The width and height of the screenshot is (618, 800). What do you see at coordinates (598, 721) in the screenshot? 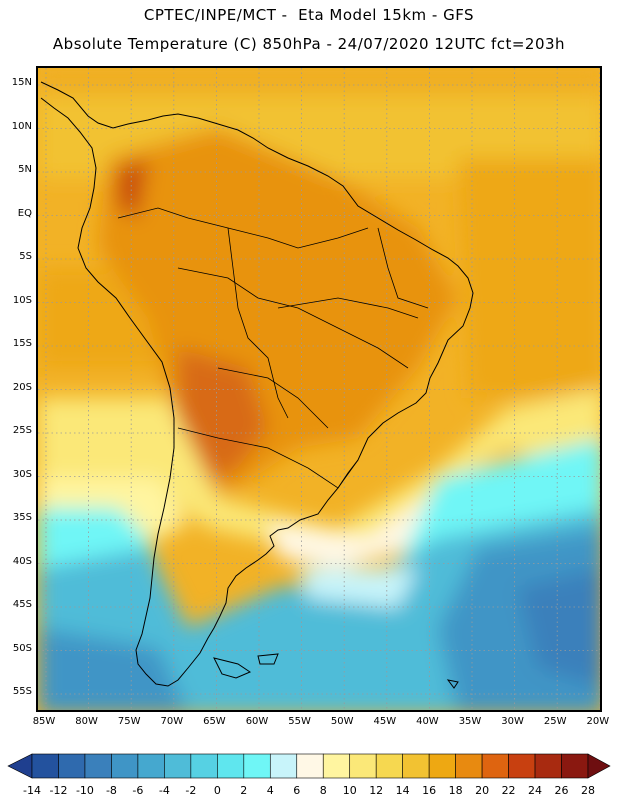
I see `longitude-label: 20W` at bounding box center [598, 721].